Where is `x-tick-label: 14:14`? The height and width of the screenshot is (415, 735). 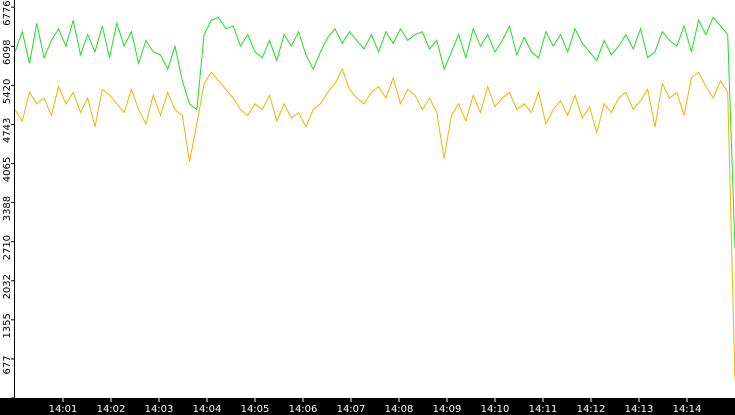
x-tick-label: 14:14 is located at coordinates (687, 409).